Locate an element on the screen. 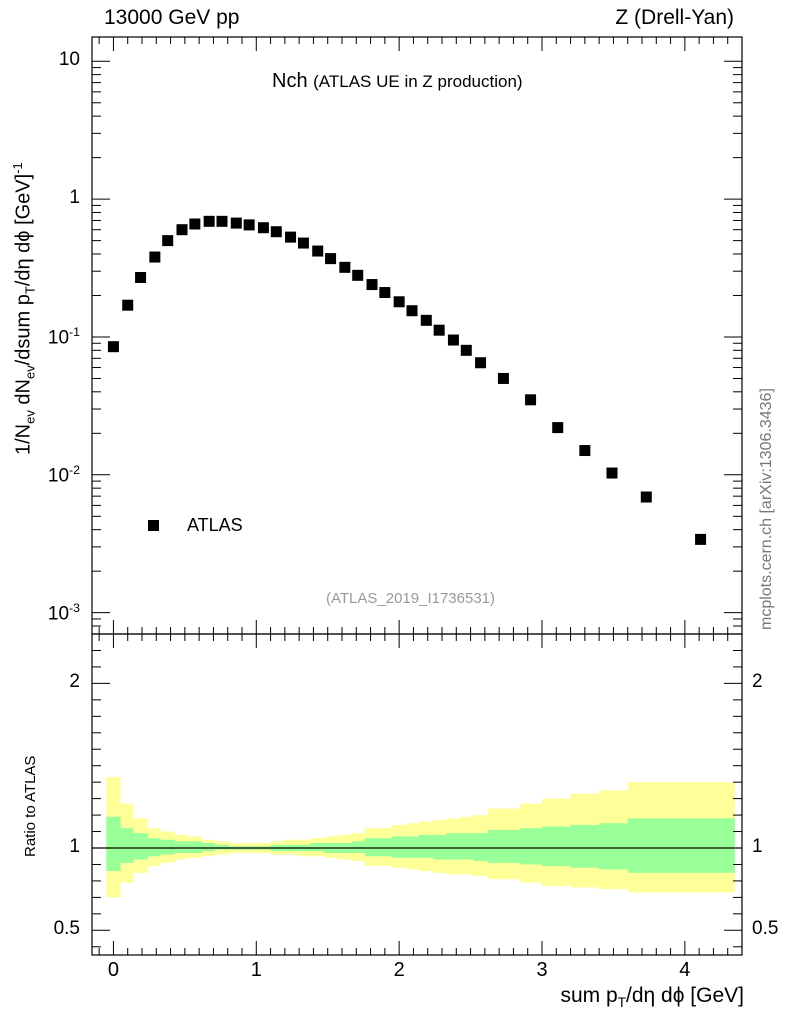 This screenshot has width=786, height=1024. y-tick-label-ratio-left: 1 is located at coordinates (74, 846).